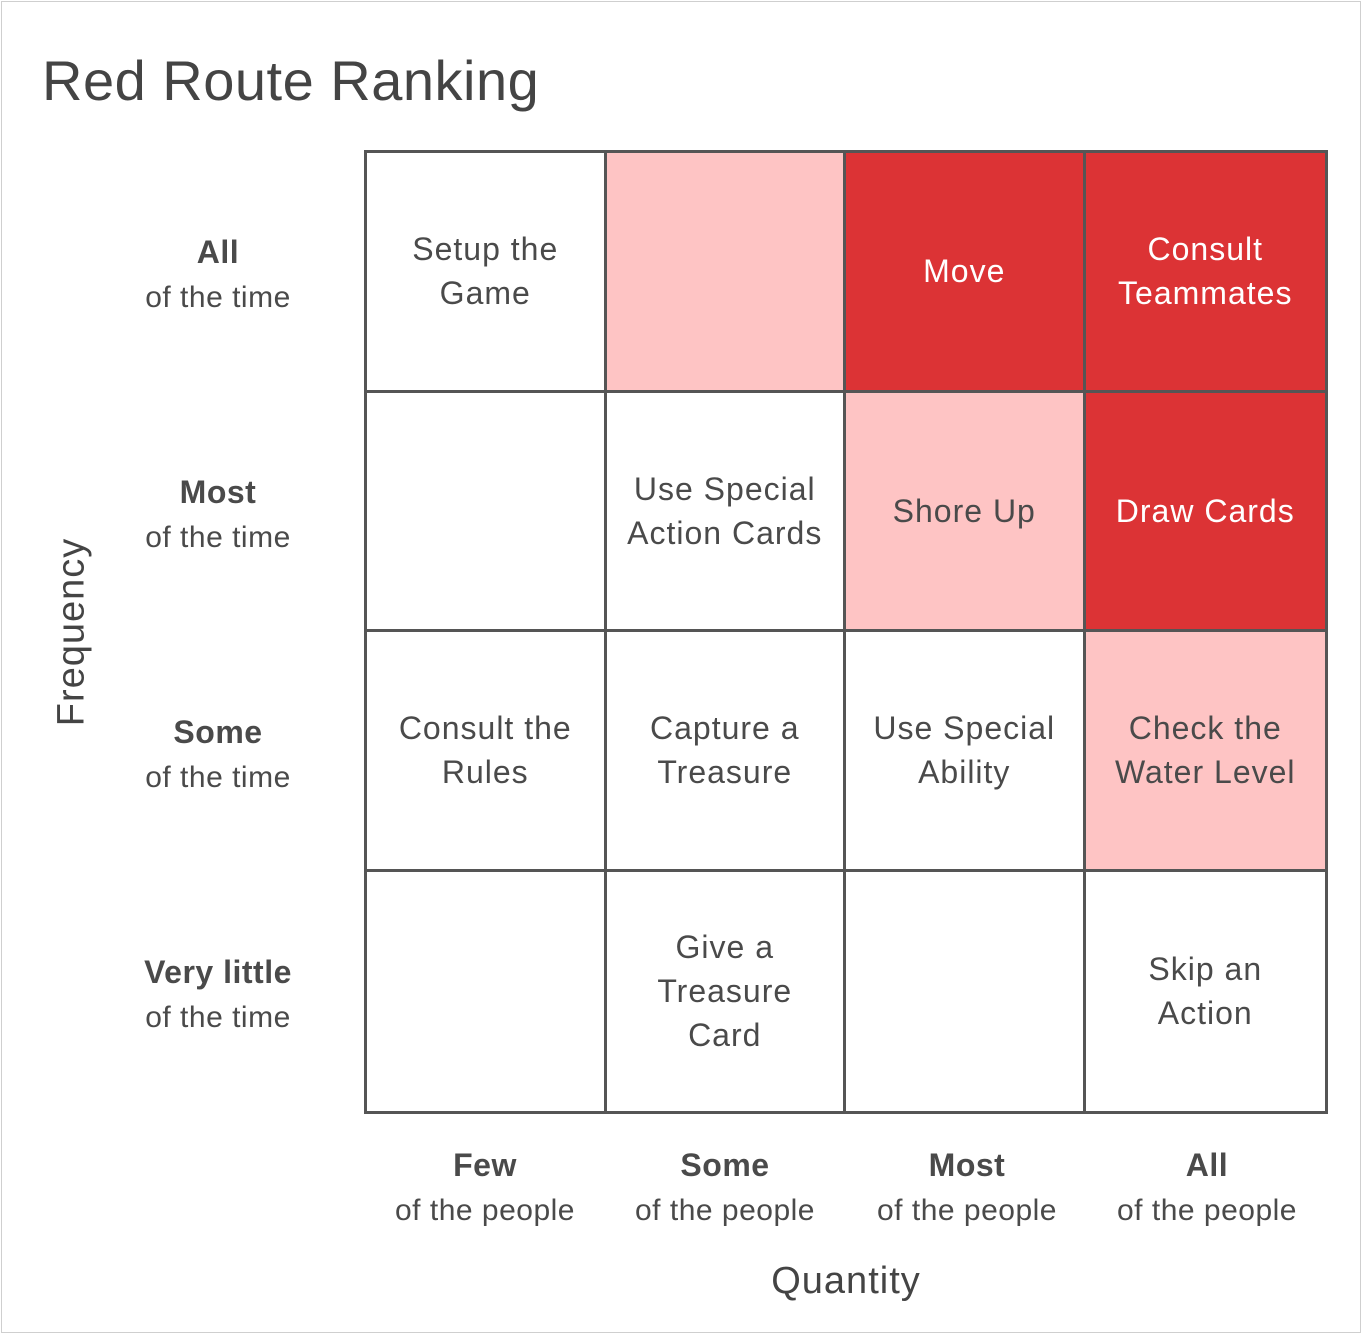 This screenshot has height=1336, width=1364. What do you see at coordinates (726, 512) in the screenshot?
I see `grid-cell: Use Special Action Cards` at bounding box center [726, 512].